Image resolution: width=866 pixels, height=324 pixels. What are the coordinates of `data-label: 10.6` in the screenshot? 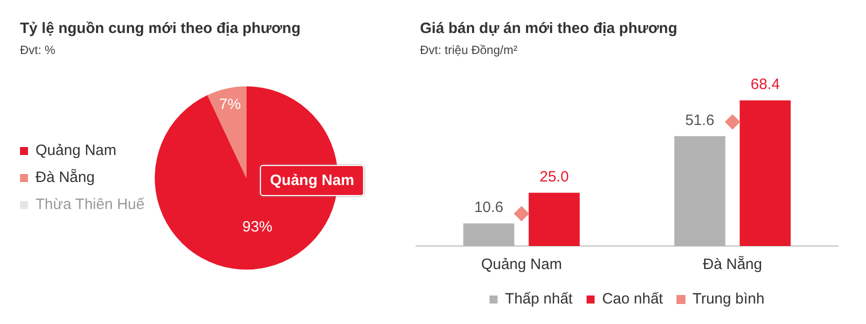 It's located at (489, 207).